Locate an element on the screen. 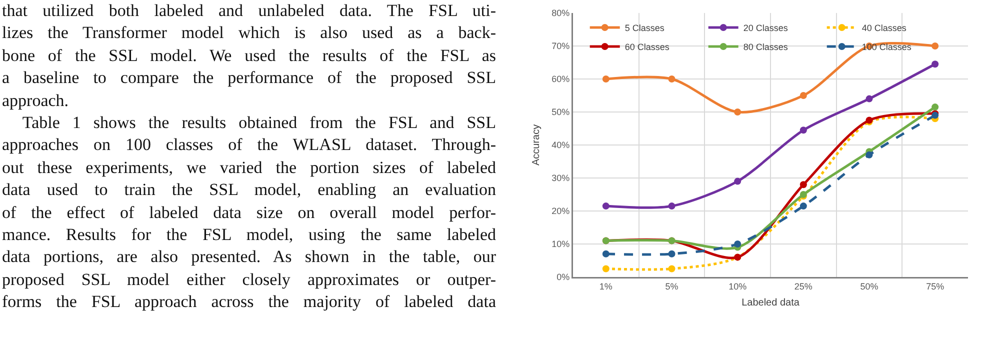 Image resolution: width=983 pixels, height=338 pixels. text: data used to train the SSL model, enabling an evaluation is located at coordinates (249, 190).